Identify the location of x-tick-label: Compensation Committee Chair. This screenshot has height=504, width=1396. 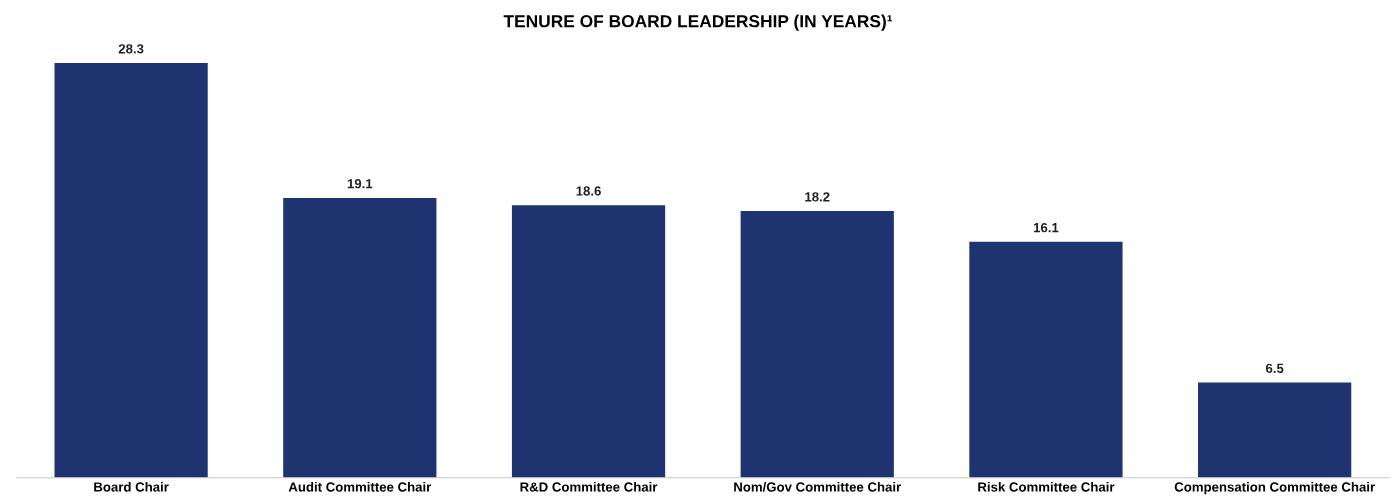
(1274, 488).